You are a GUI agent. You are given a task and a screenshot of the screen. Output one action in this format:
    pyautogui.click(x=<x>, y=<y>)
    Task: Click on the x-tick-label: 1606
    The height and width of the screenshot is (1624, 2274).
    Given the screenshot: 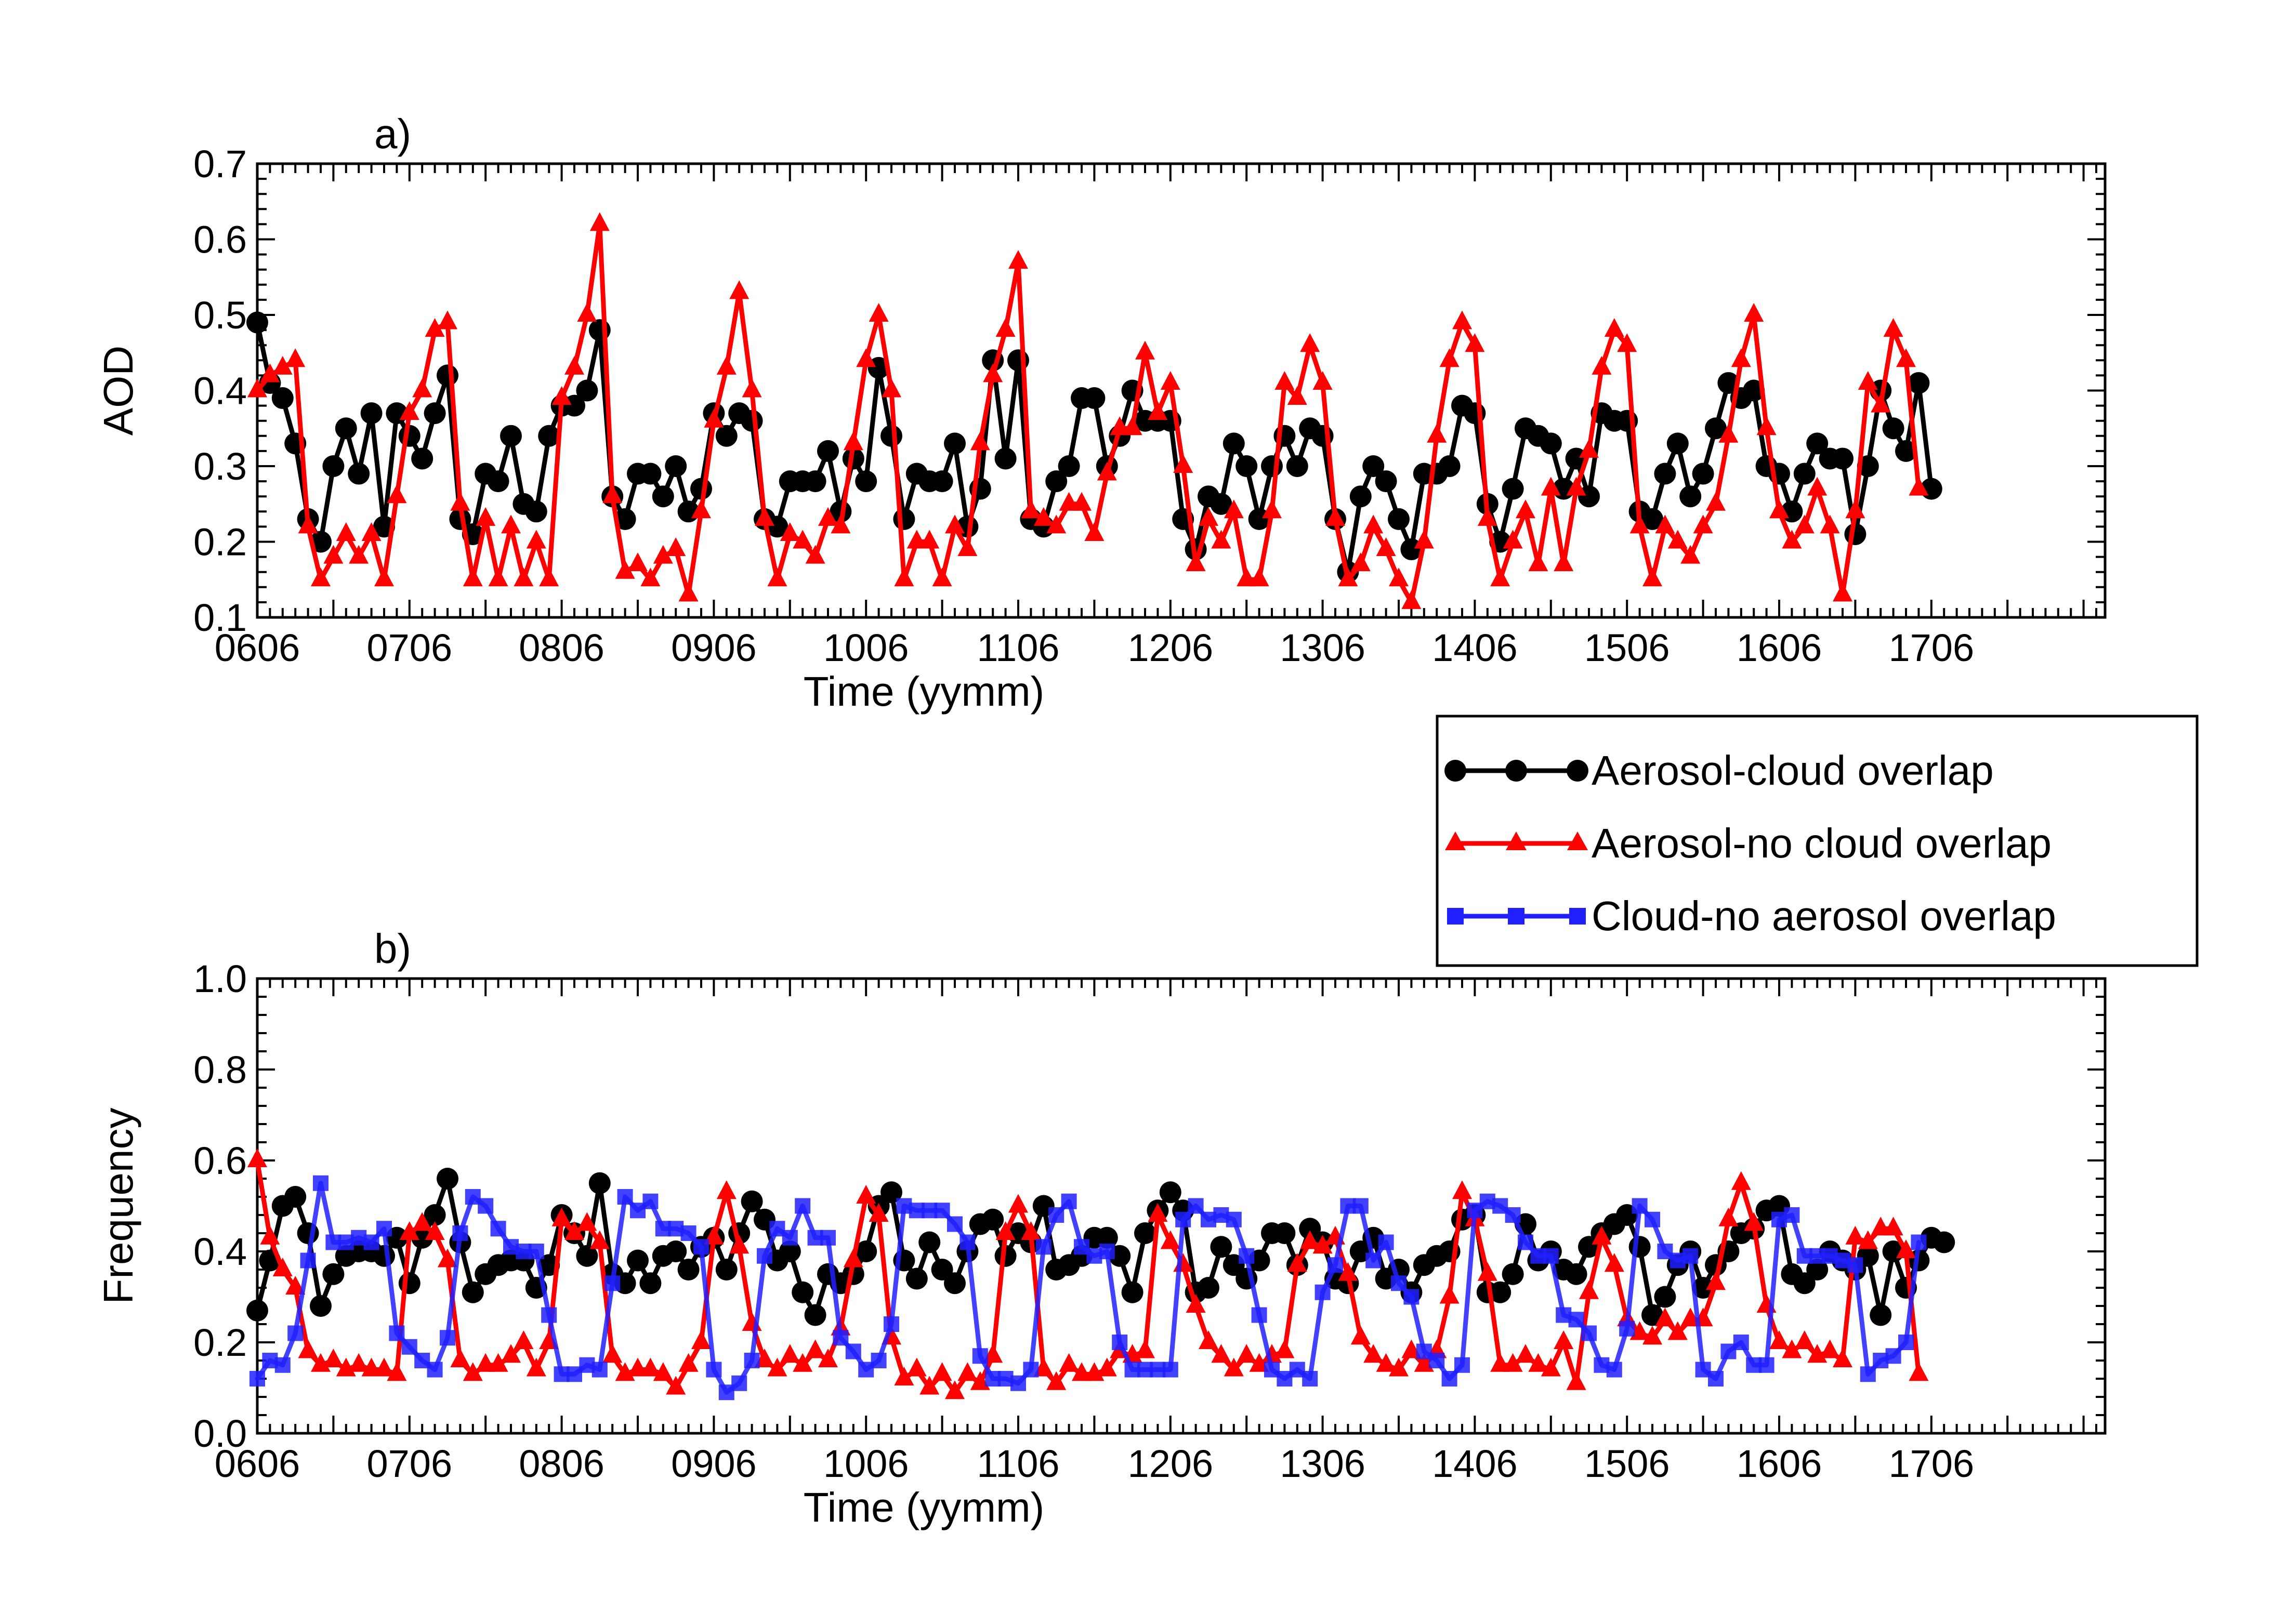 What is the action you would take?
    pyautogui.click(x=1779, y=1463)
    